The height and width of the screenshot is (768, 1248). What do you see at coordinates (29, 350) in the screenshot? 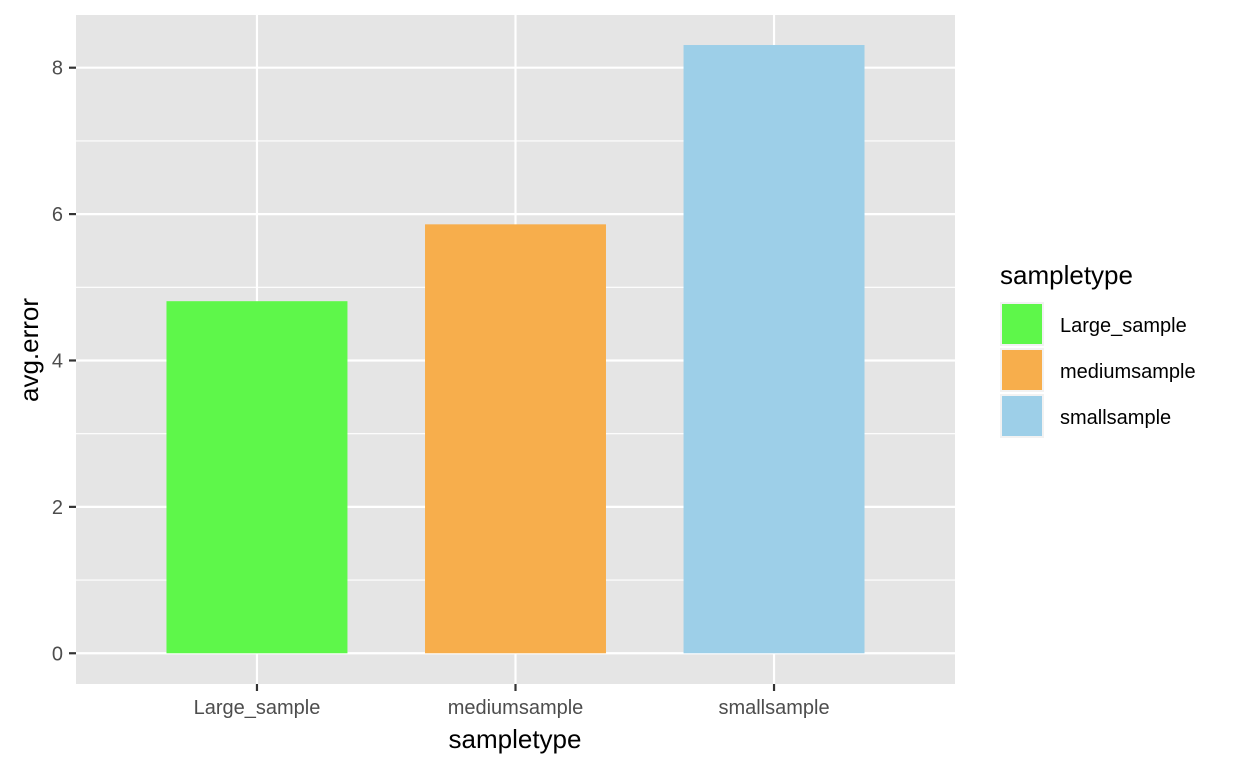
I see `y-axis-title: avg.error` at bounding box center [29, 350].